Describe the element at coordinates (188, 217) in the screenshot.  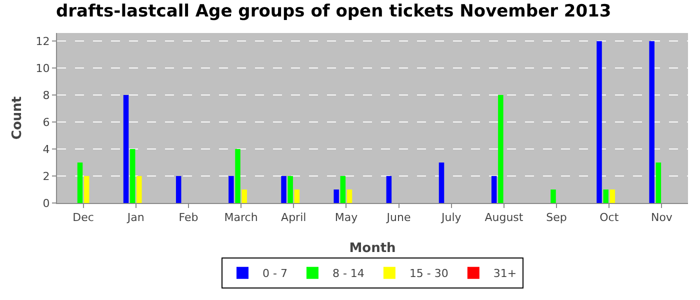
I see `x-tick-label: Feb` at that location.